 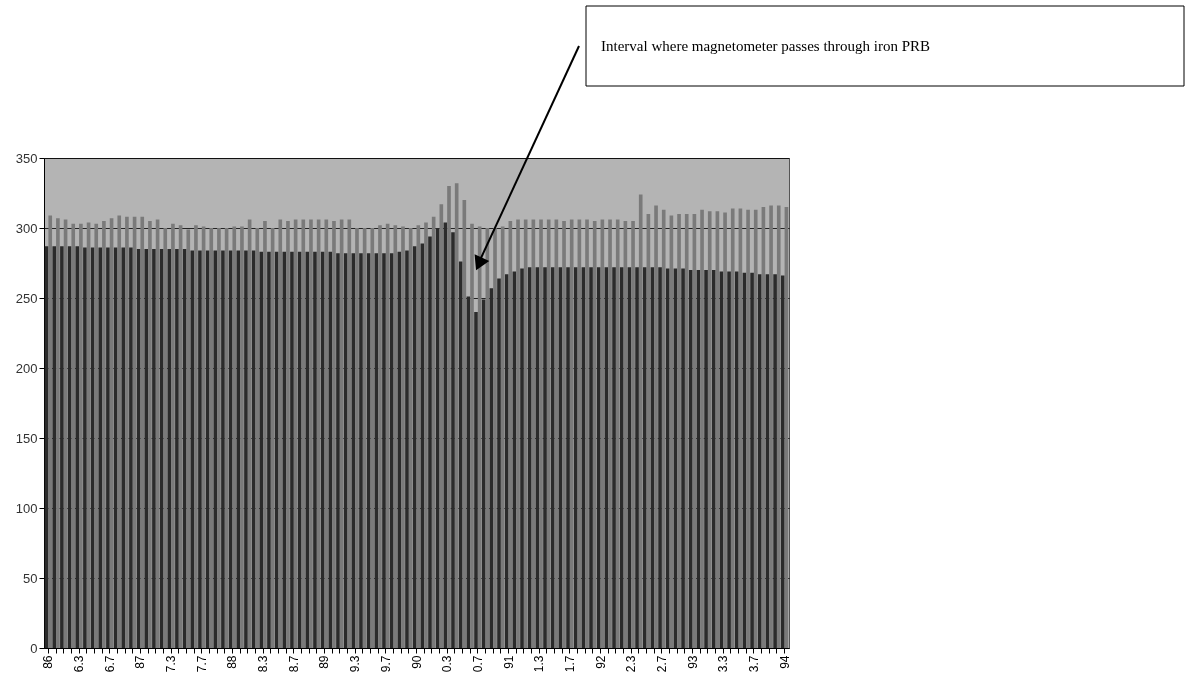 What do you see at coordinates (293, 664) in the screenshot?
I see `x-tick-label: 8.7` at bounding box center [293, 664].